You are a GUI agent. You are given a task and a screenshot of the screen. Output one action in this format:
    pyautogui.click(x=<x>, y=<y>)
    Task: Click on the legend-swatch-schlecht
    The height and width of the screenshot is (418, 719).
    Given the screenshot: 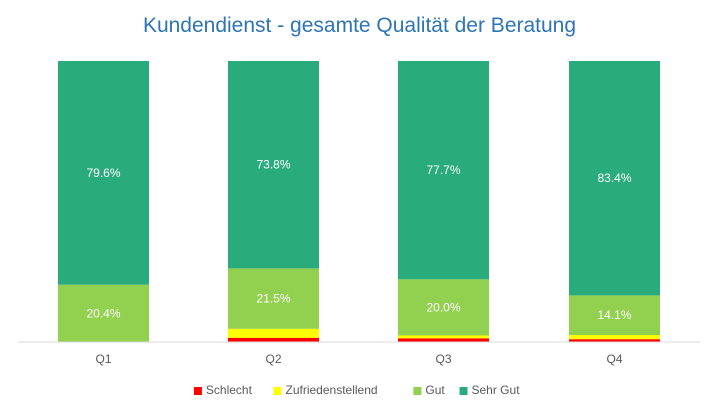 What is the action you would take?
    pyautogui.click(x=197, y=391)
    